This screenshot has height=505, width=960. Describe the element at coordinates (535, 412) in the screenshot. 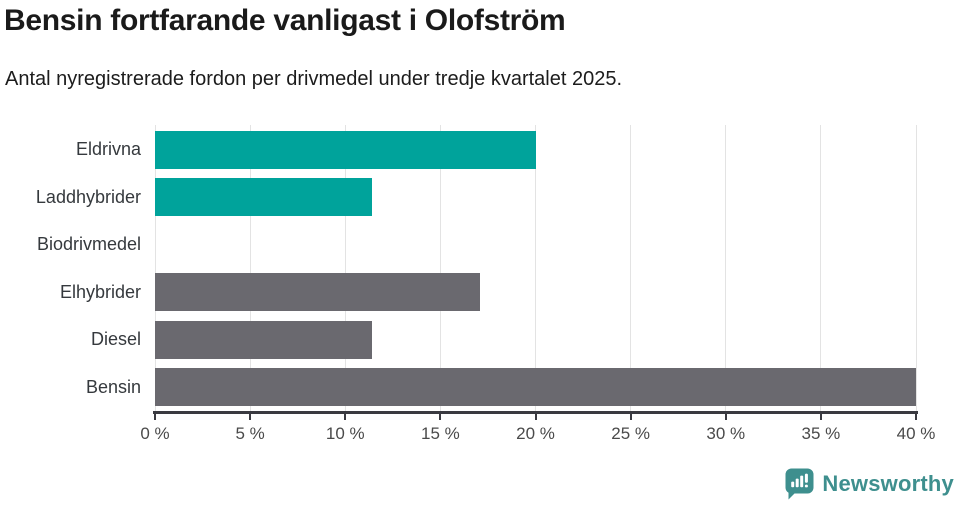

I see `x-axis-line` at that location.